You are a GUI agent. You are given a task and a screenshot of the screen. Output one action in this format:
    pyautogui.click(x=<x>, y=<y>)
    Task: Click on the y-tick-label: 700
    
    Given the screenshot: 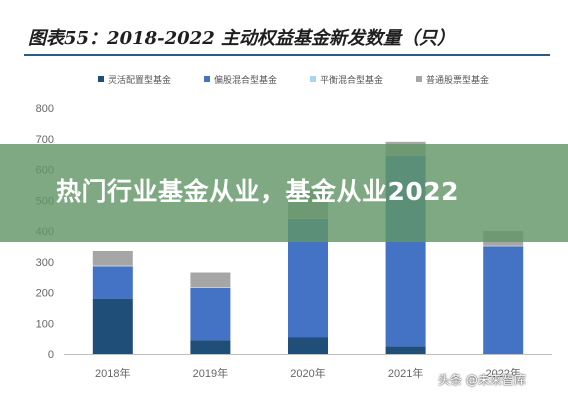 What is the action you would take?
    pyautogui.click(x=45, y=140)
    